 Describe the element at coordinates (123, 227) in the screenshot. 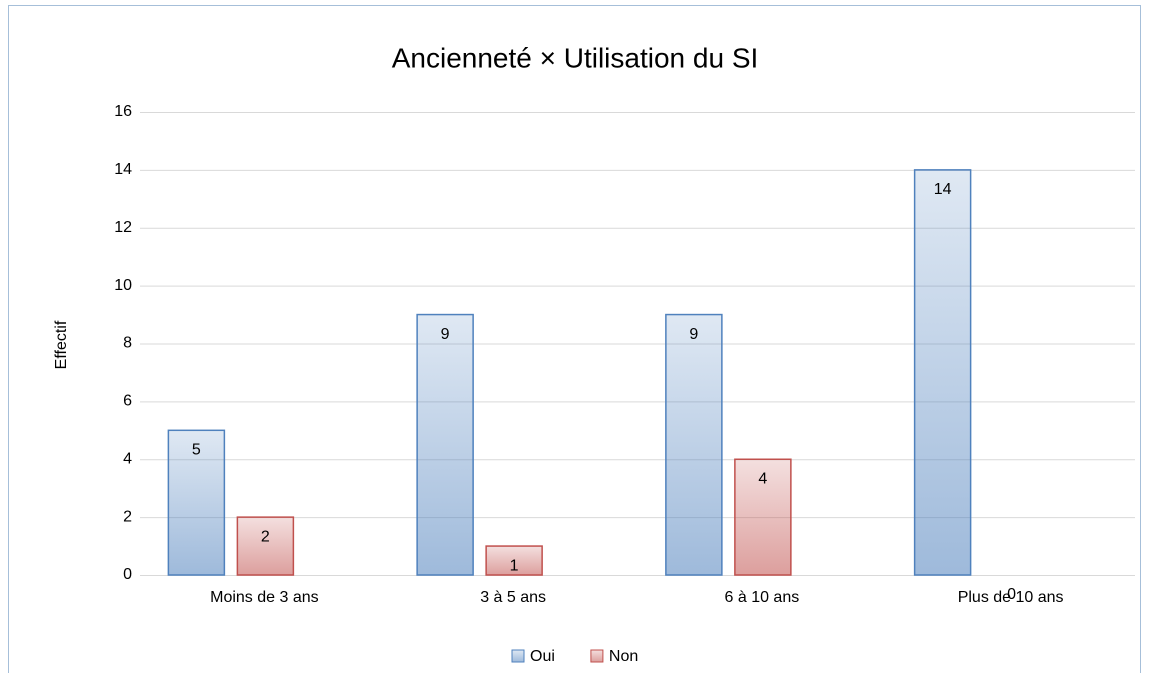

I see `y-tick-label: 12` at that location.